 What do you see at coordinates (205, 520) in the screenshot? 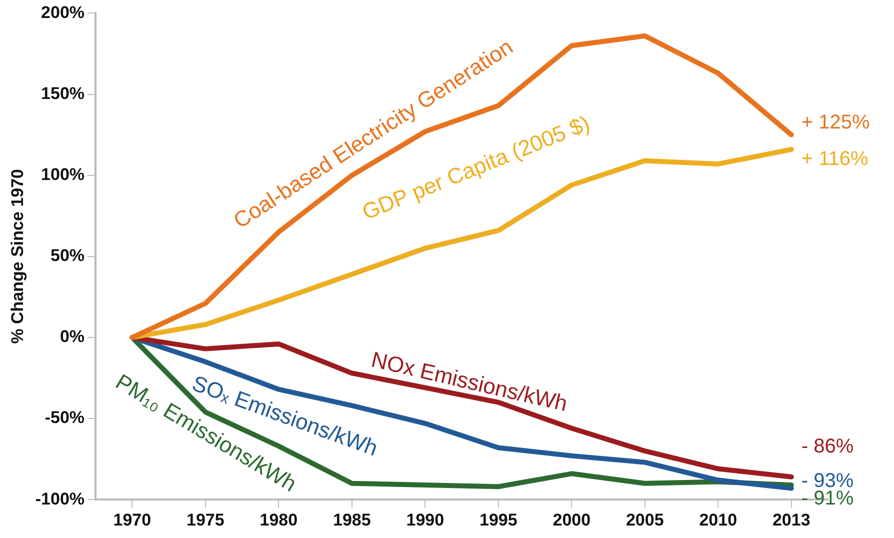
I see `x-tick-label: 1975` at bounding box center [205, 520].